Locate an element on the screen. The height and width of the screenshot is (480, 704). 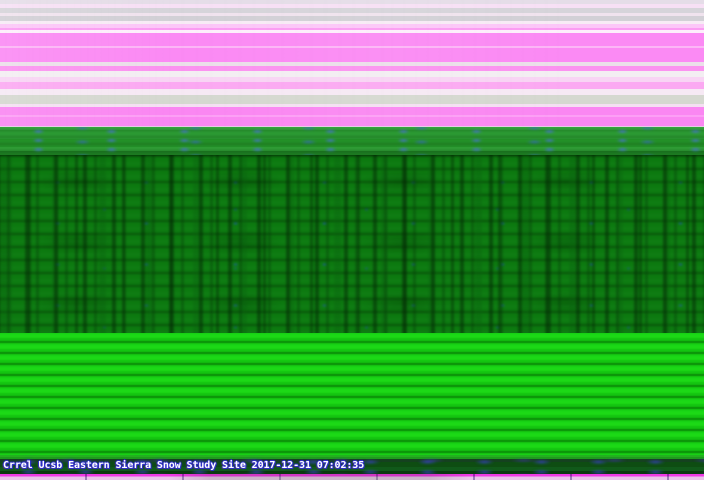
glitch-band-green-upper is located at coordinates (352, 141).